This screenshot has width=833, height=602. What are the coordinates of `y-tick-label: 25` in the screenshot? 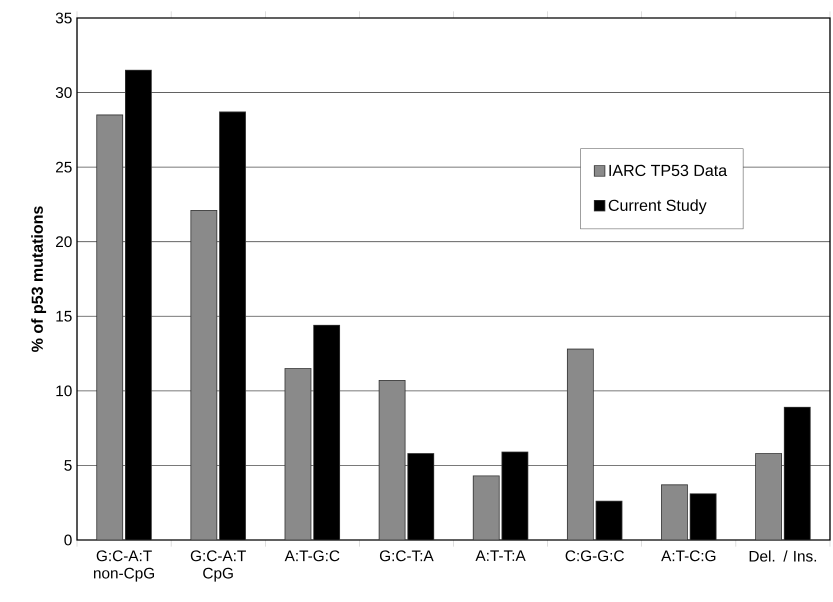 It's located at (64, 167).